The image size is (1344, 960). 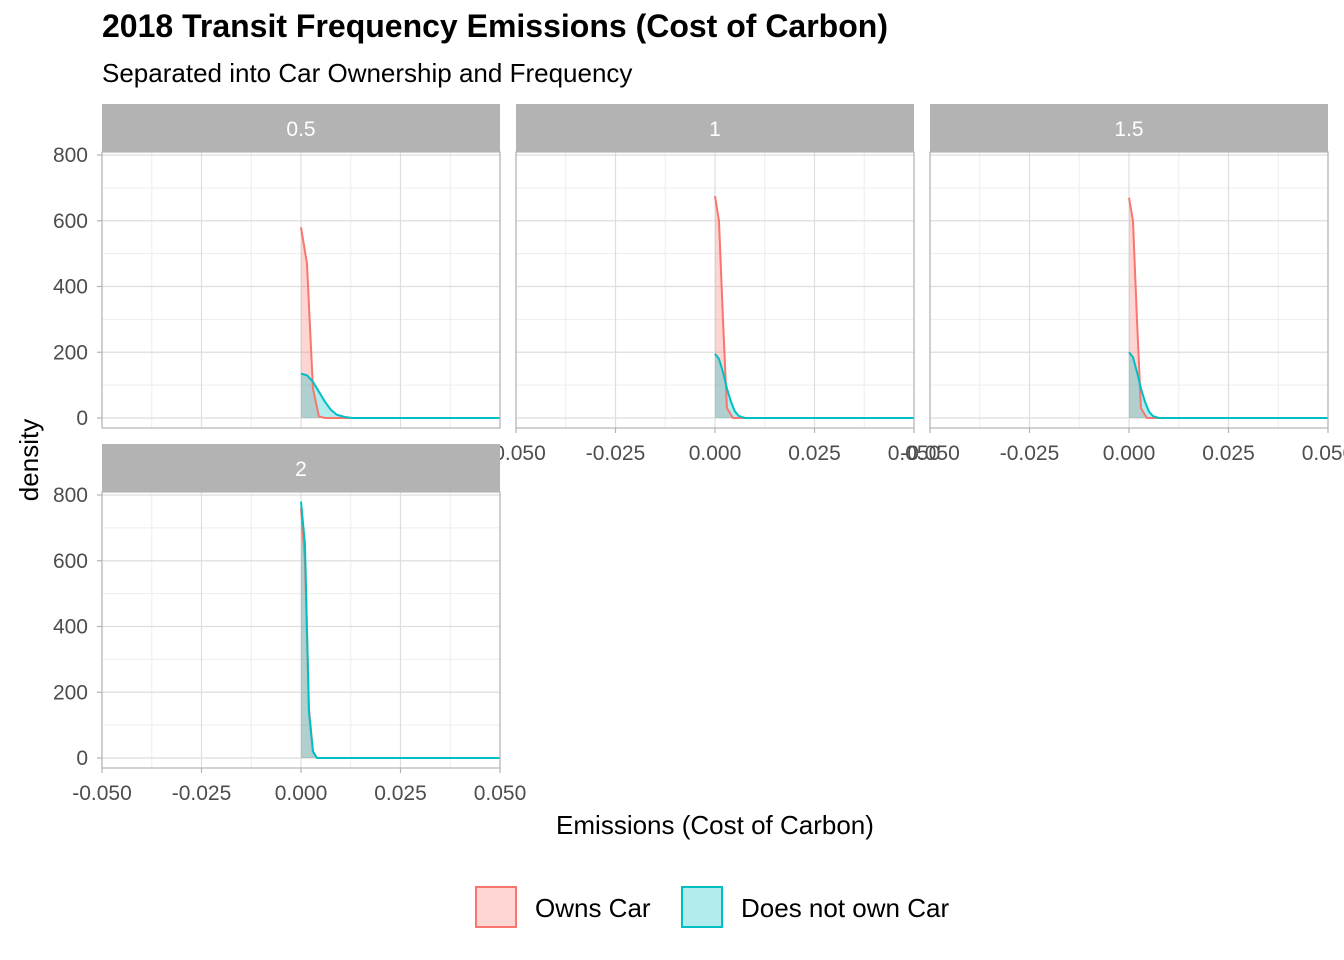 I want to click on panel-1-5-strip, so click(x=1129, y=128).